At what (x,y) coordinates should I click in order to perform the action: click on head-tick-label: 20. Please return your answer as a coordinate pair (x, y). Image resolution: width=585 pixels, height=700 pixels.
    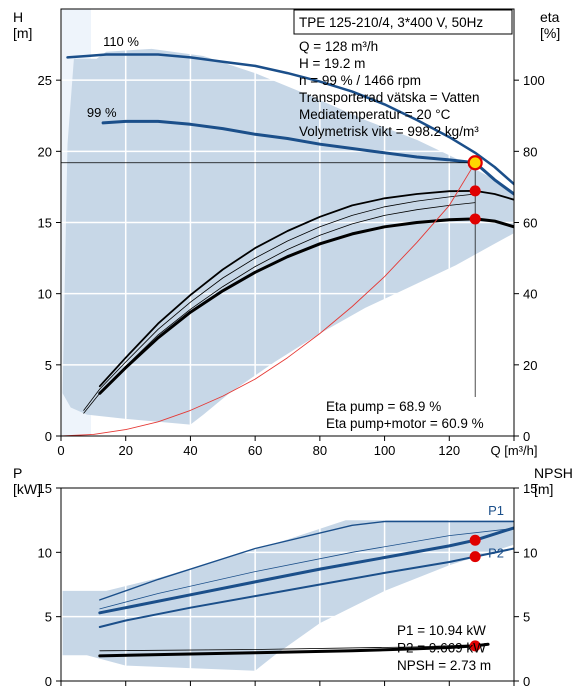
    Looking at the image, I should click on (45, 151).